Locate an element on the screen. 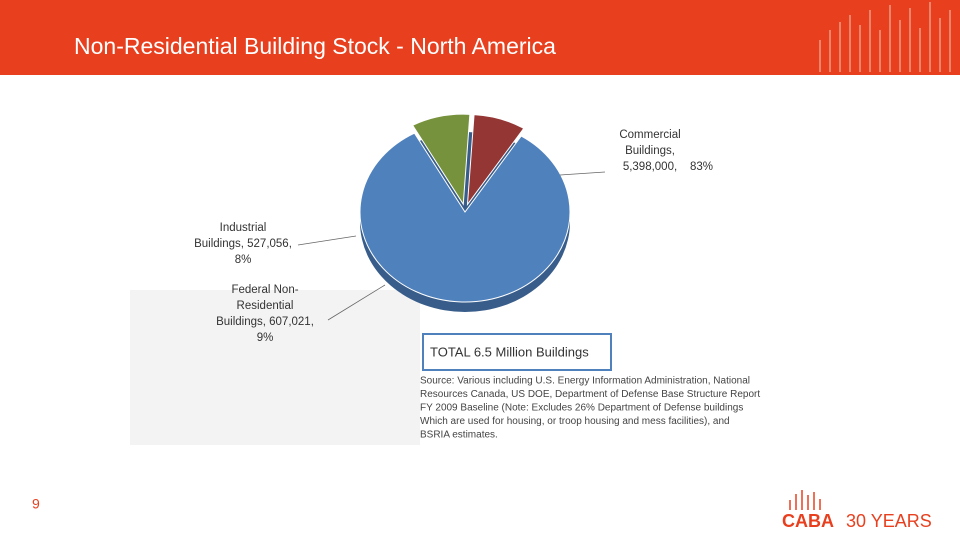 The height and width of the screenshot is (540, 960). total-box is located at coordinates (517, 352).